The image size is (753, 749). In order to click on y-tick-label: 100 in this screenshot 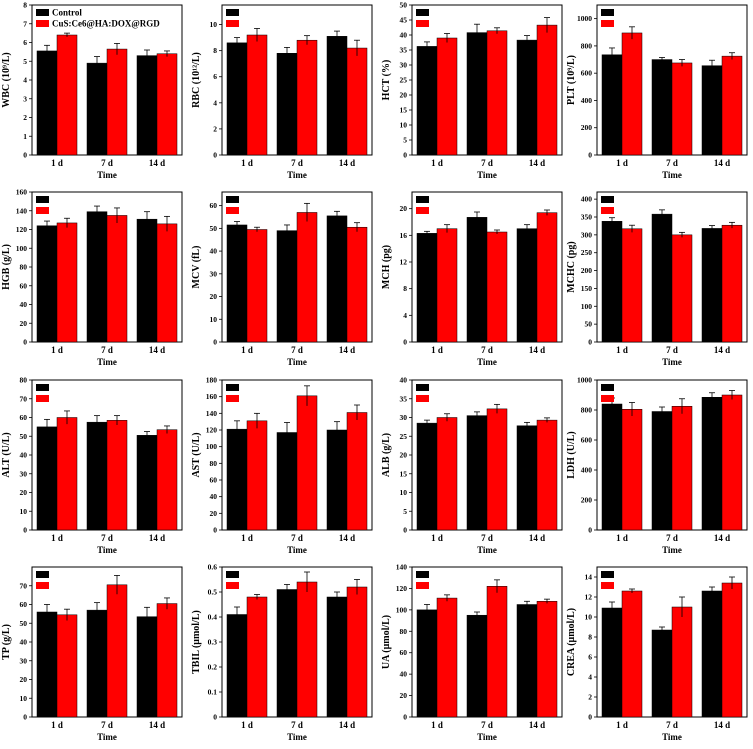, I will do `click(402, 609)`.